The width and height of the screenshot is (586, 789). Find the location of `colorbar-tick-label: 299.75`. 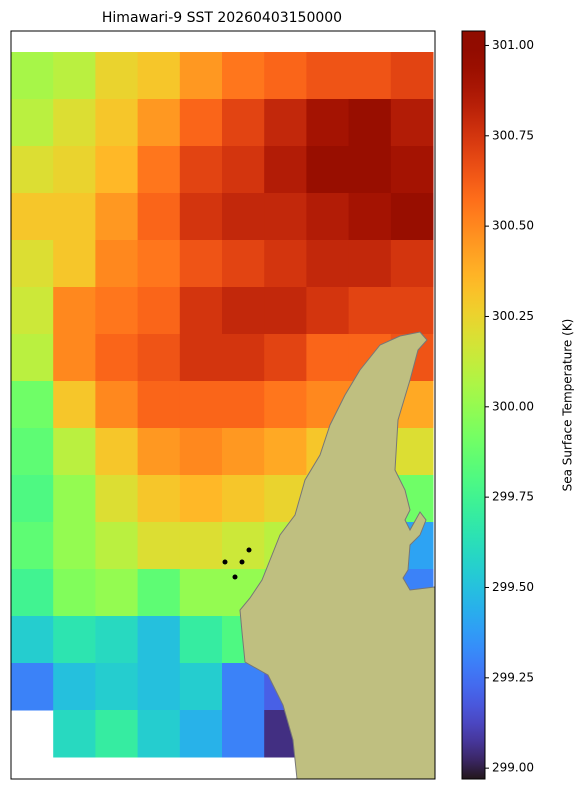

colorbar-tick-label: 299.75 is located at coordinates (513, 497).